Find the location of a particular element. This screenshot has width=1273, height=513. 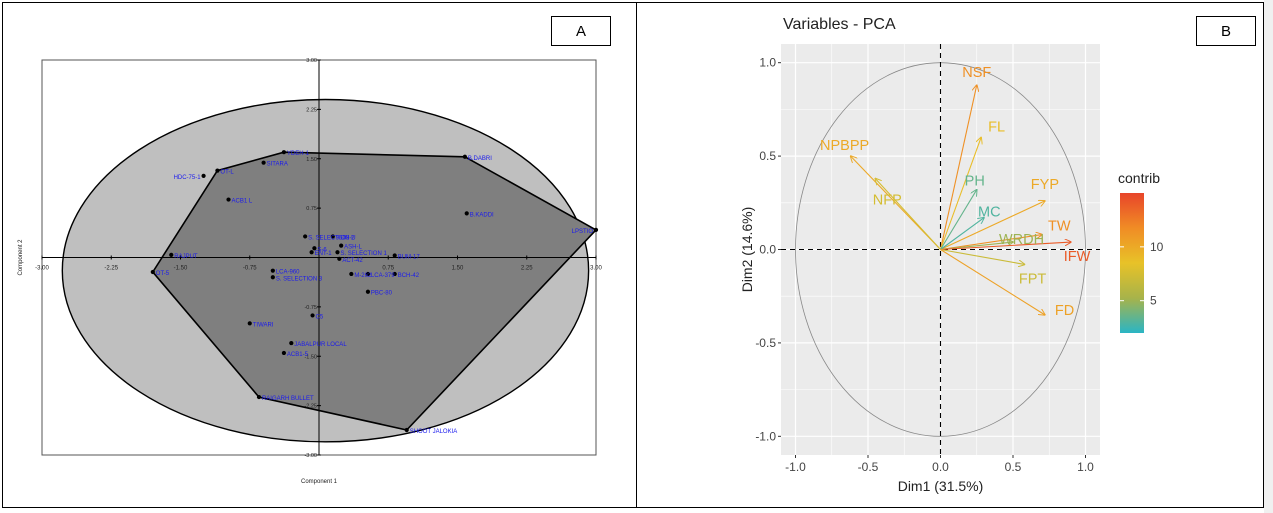

point-label-ot-5: OT-5 is located at coordinates (163, 274).